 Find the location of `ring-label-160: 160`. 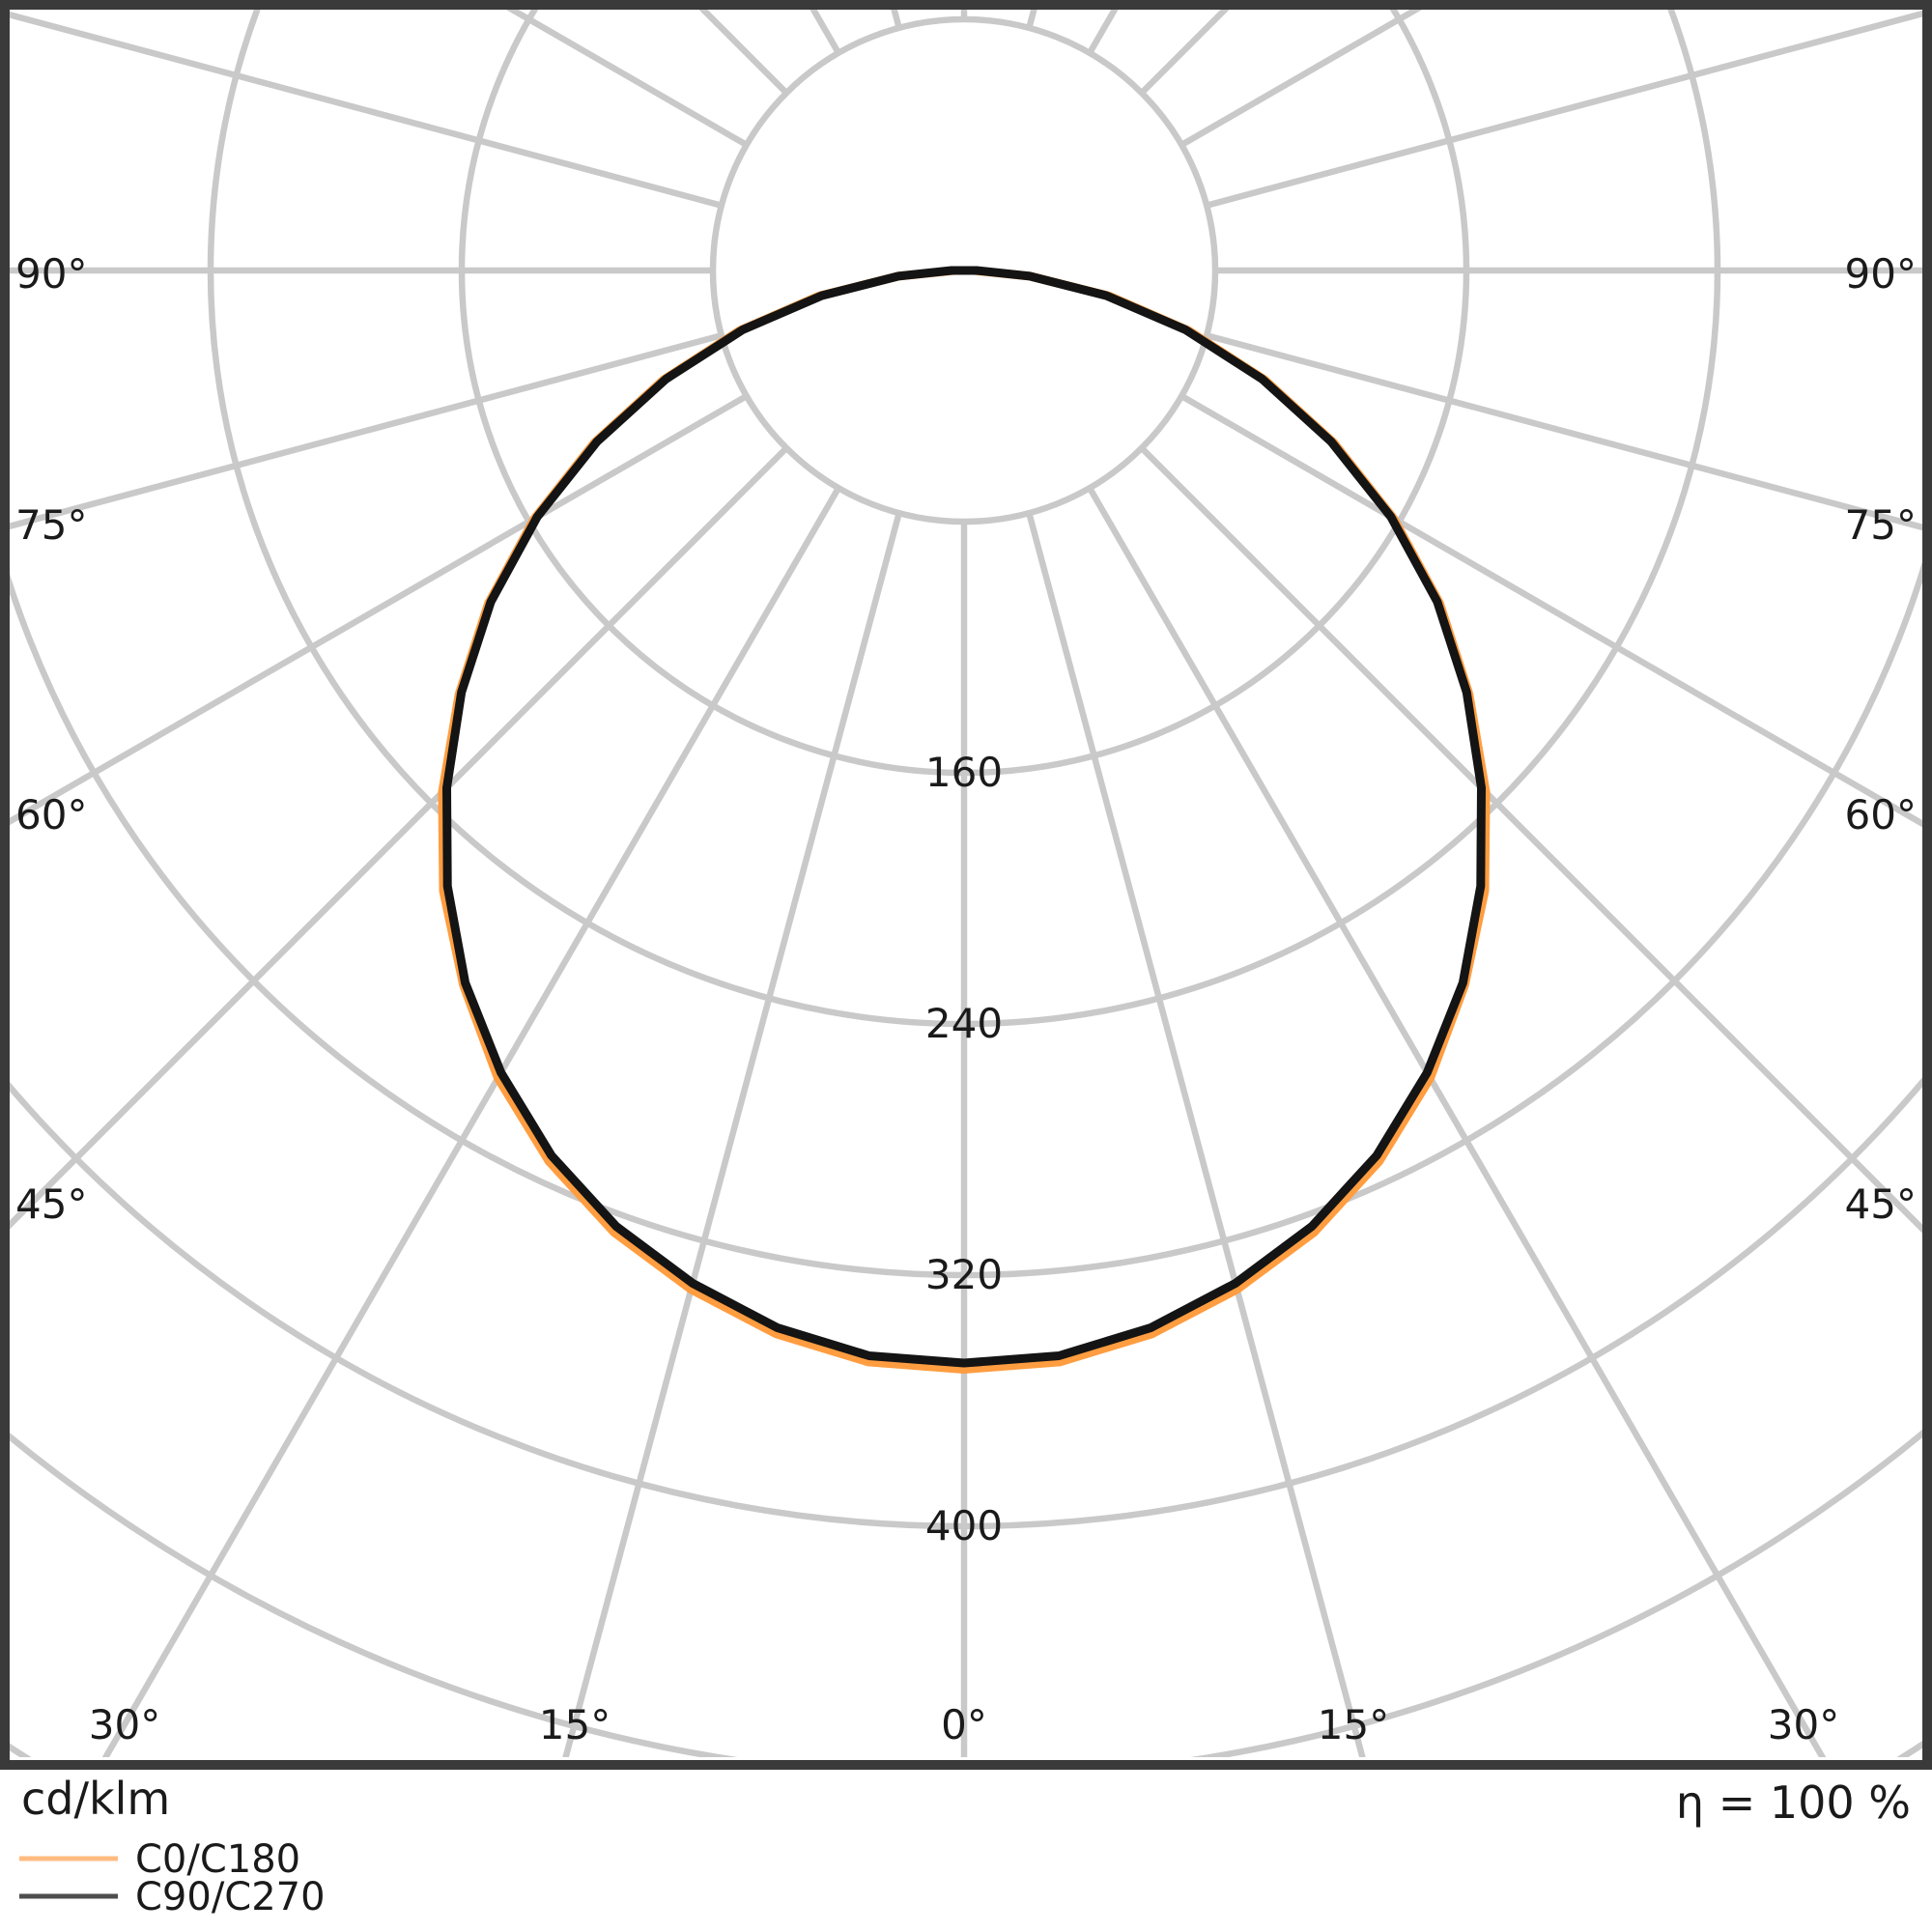

ring-label-160: 160 is located at coordinates (964, 772).